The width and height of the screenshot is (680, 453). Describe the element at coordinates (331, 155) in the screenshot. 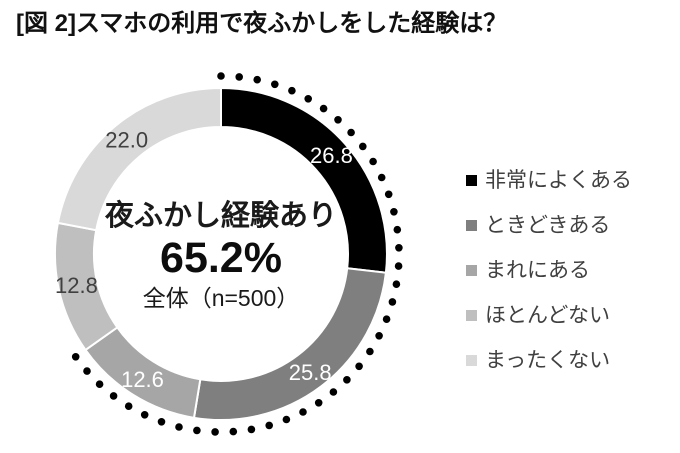

I see `segment-value-label-0: 26.8` at that location.